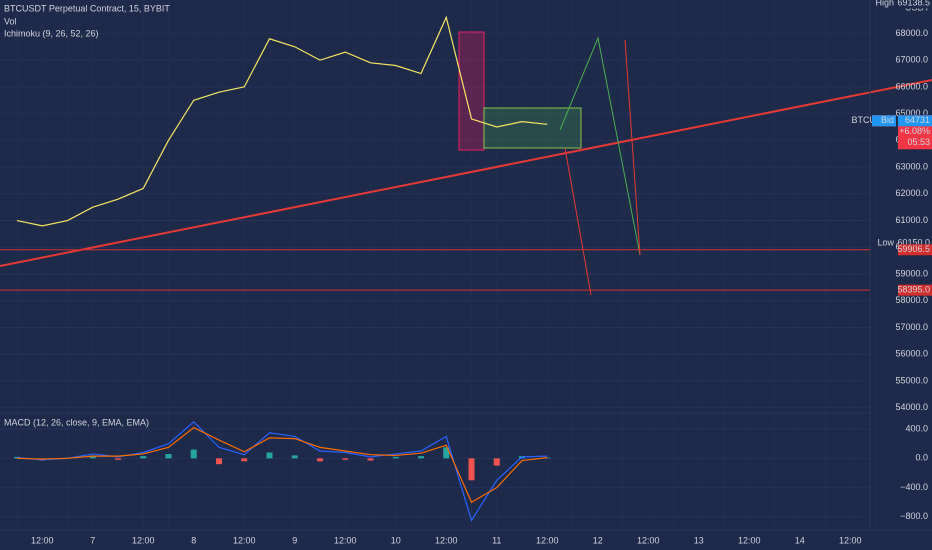 This screenshot has height=550, width=932. I want to click on x-tick-label: 14, so click(800, 540).